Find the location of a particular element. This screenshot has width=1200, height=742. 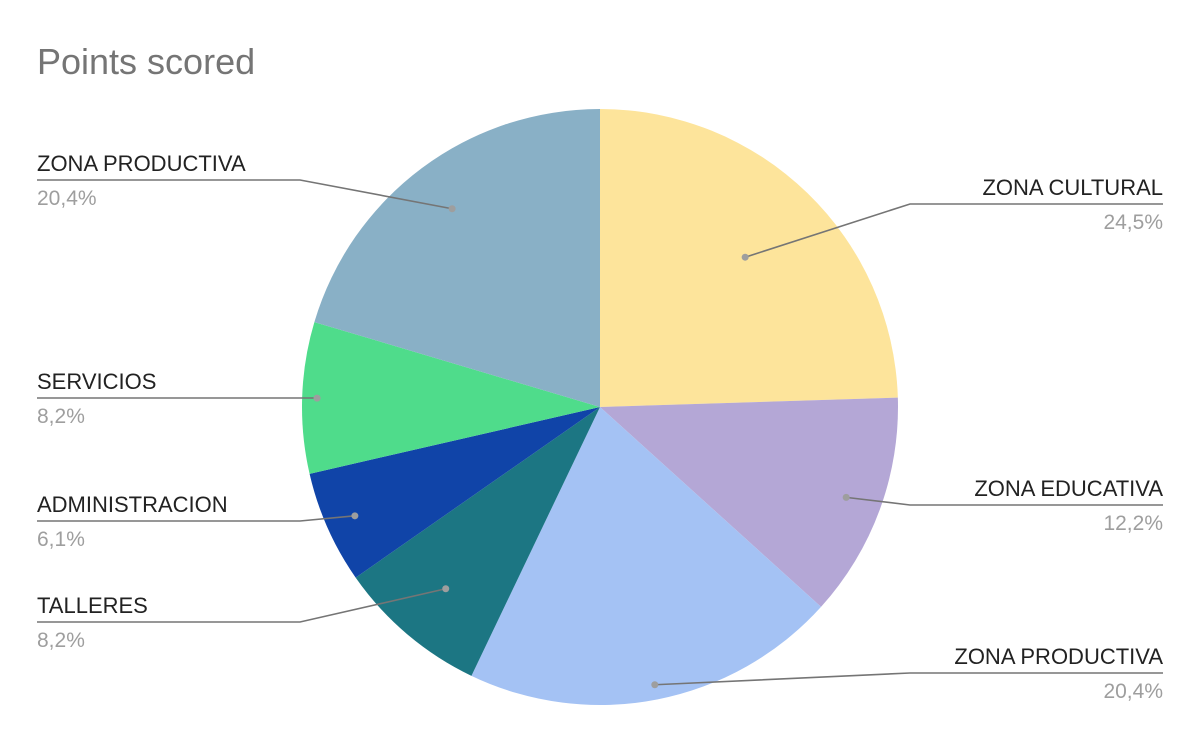

slice-label: ZONA EDUCATIVA is located at coordinates (1068, 488).